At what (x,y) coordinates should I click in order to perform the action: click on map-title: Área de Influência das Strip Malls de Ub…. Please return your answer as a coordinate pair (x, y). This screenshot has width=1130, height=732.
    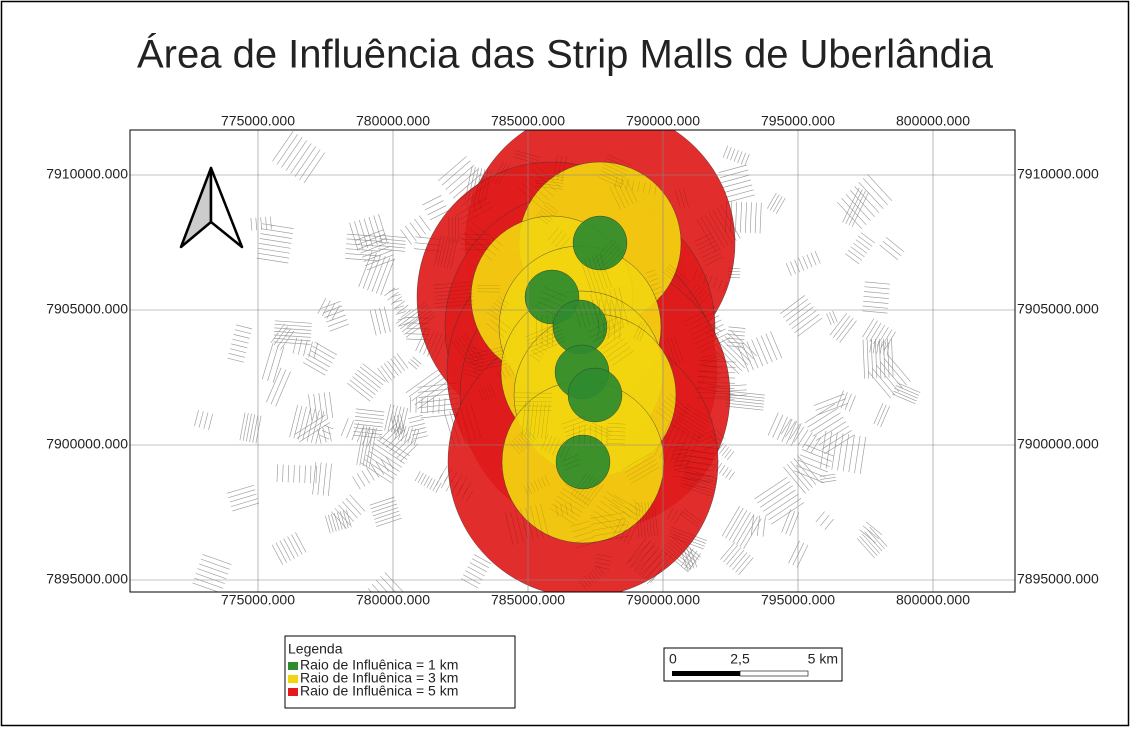
    Looking at the image, I should click on (565, 54).